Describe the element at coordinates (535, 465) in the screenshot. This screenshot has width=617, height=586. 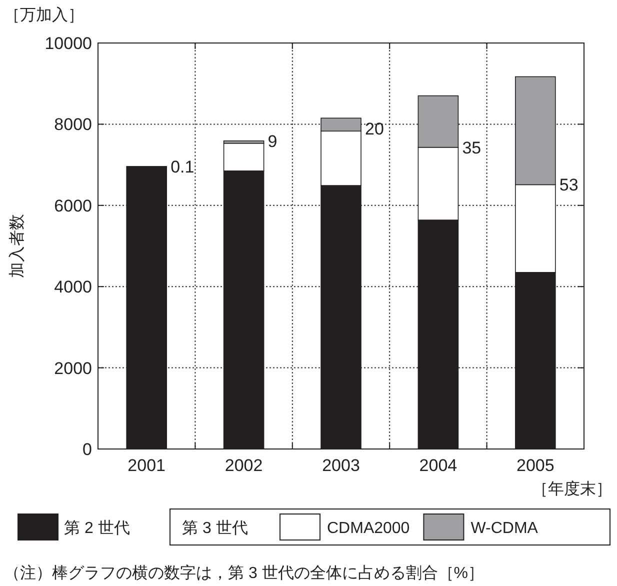
I see `x-tick-label: 2005` at that location.